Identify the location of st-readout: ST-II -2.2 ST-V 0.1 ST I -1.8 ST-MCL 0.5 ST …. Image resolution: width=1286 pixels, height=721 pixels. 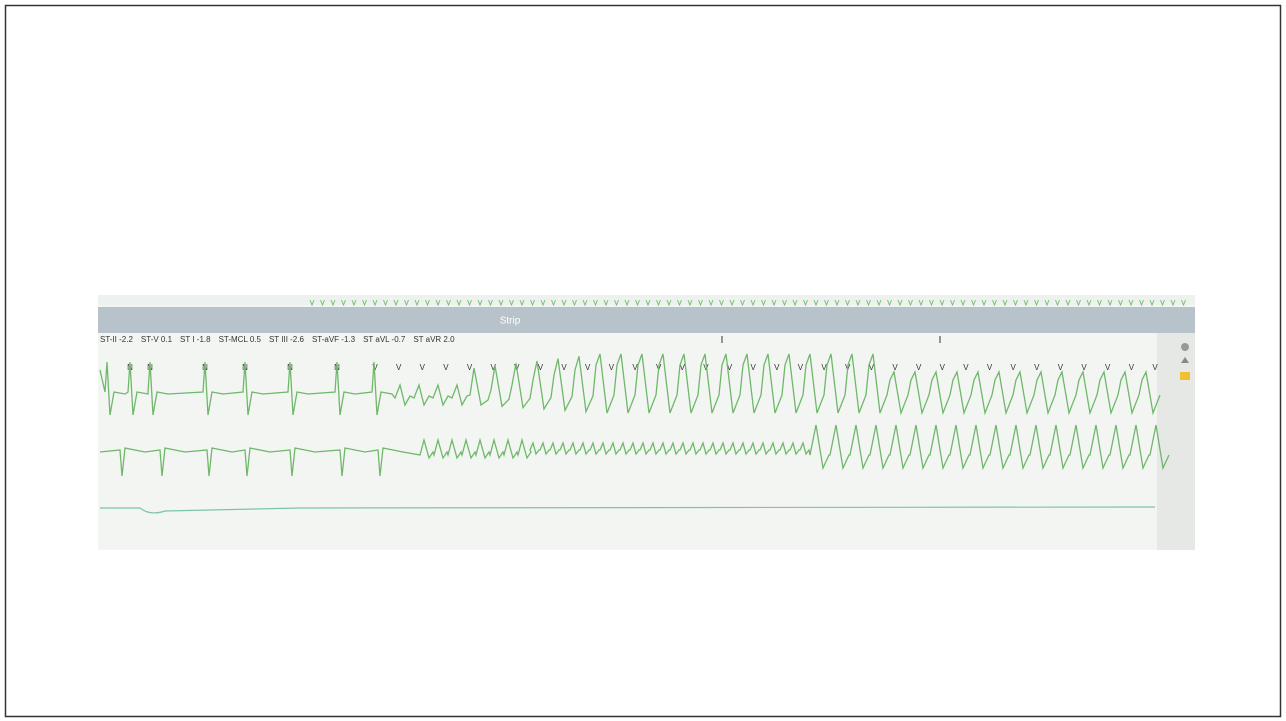
(277, 339).